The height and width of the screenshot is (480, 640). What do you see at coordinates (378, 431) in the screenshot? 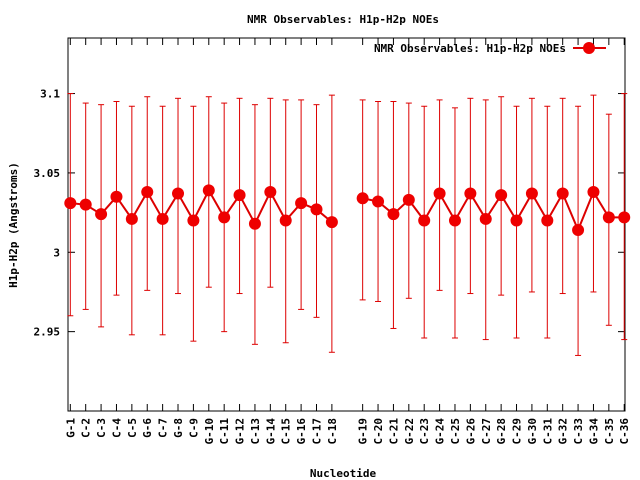
I see `x-tick-label: C-20` at bounding box center [378, 431].